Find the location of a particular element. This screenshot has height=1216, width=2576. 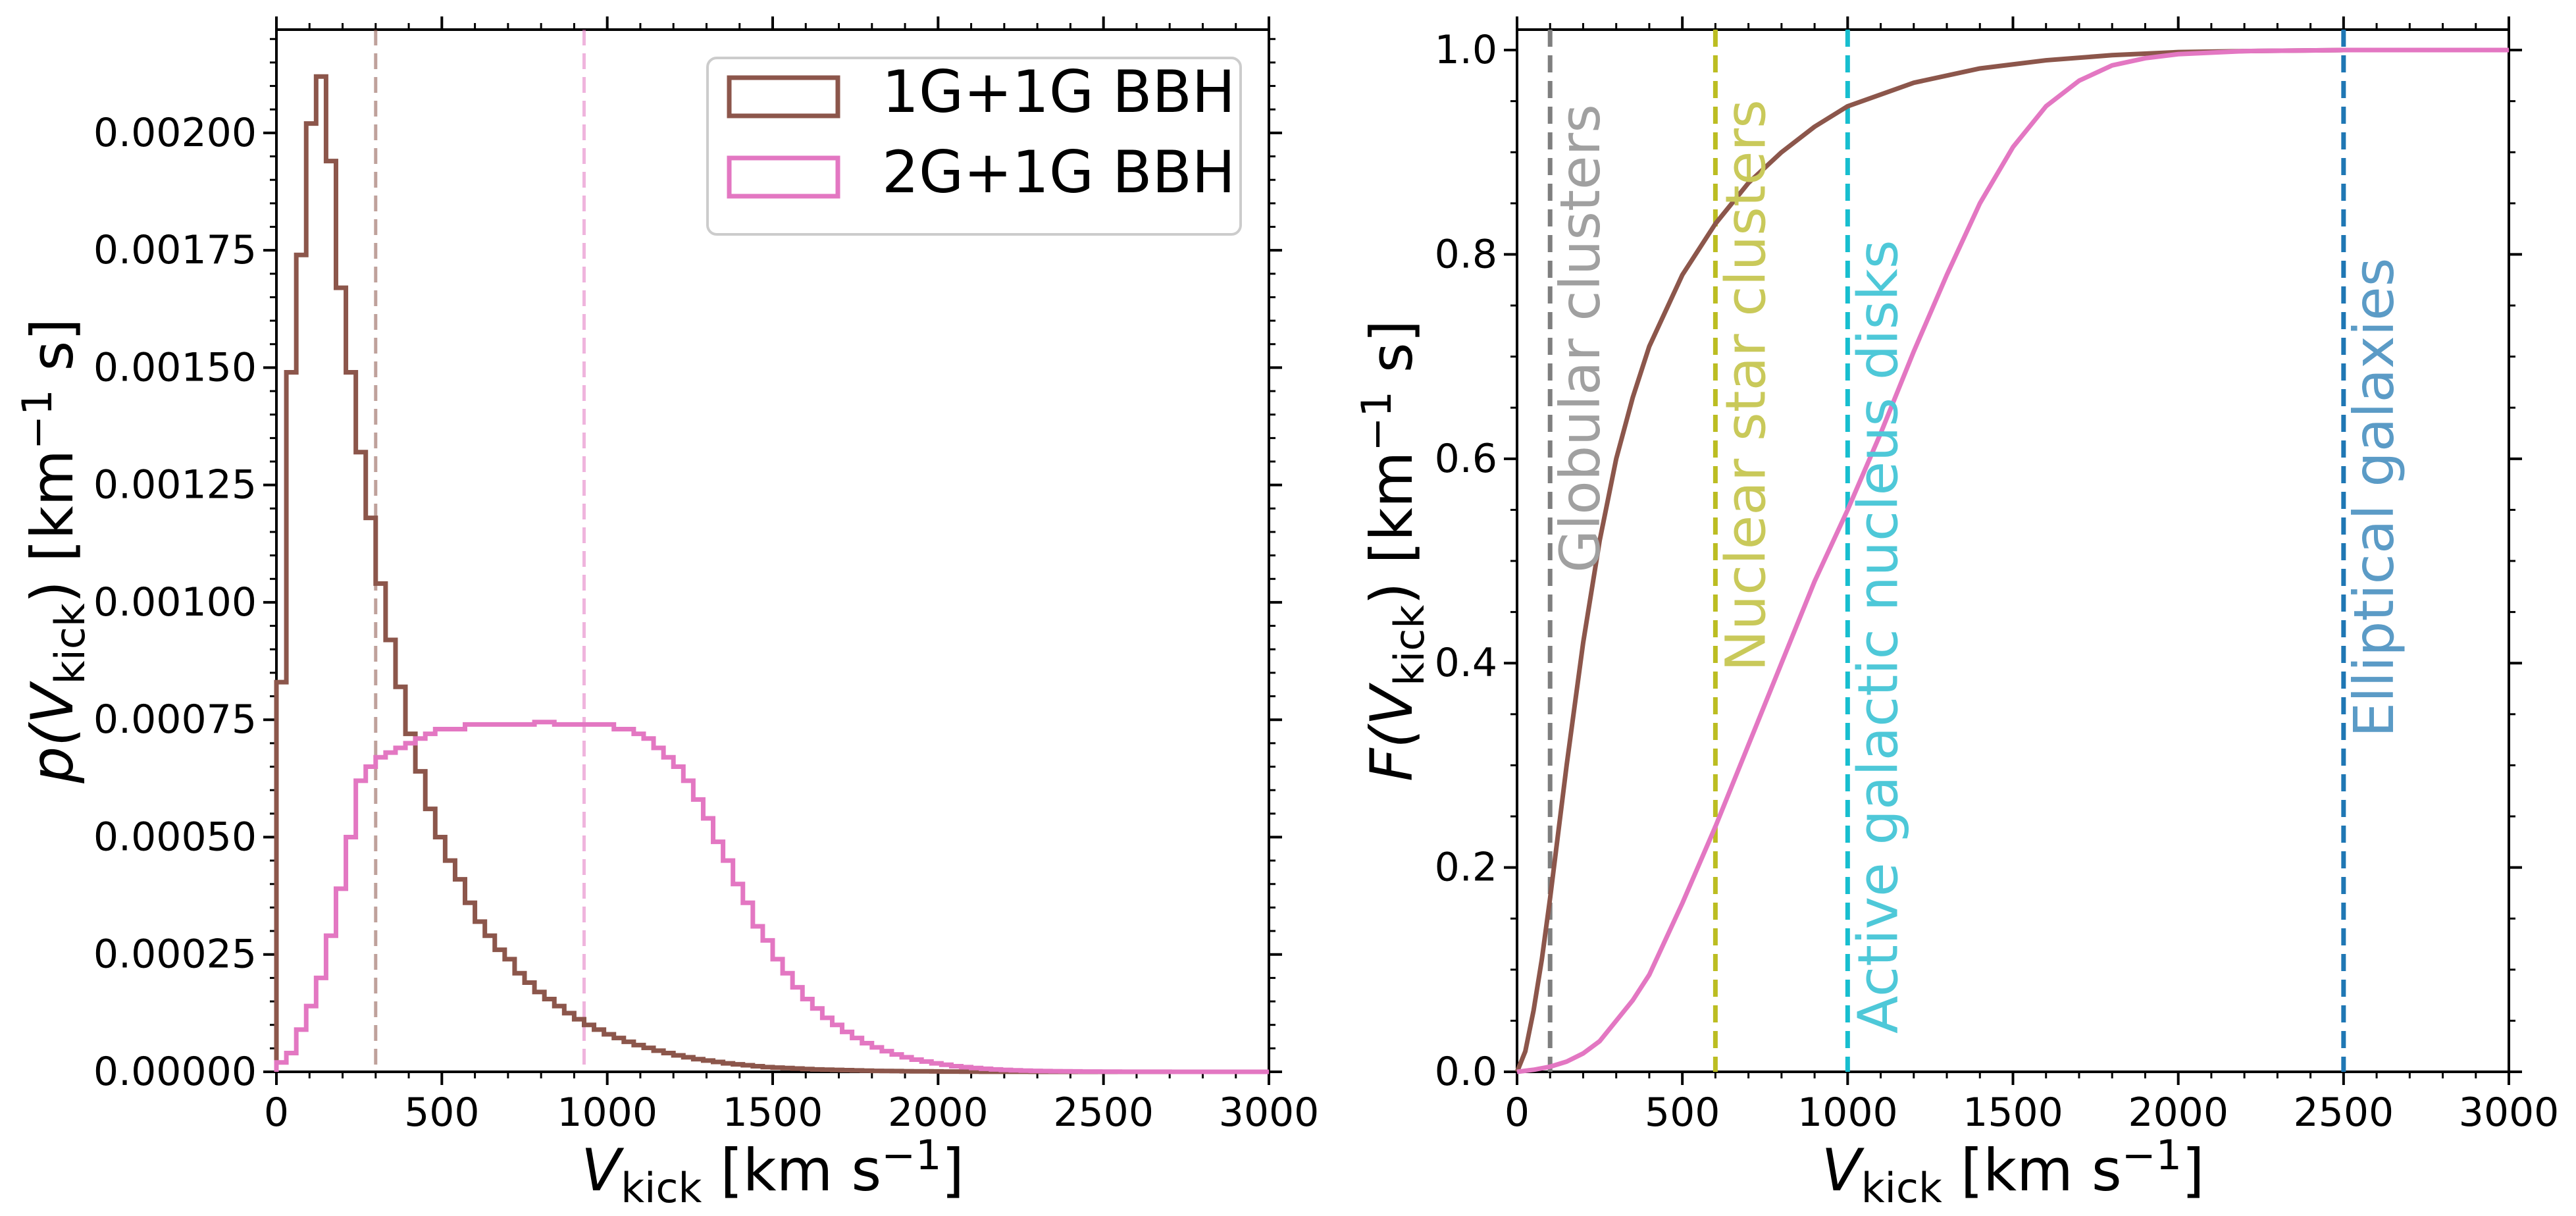

annotation-globular-clusters: Globular clusters is located at coordinates (1580, 338).